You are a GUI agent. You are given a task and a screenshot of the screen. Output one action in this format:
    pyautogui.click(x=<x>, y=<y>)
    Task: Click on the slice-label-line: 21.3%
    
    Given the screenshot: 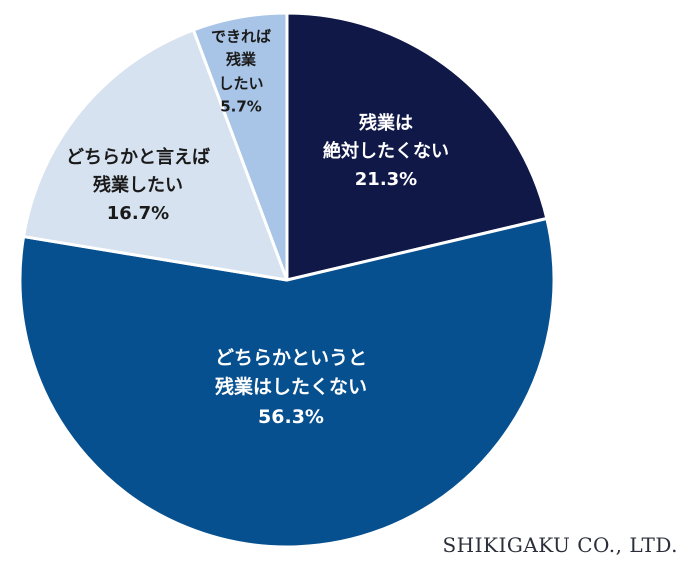 What is the action you would take?
    pyautogui.click(x=386, y=179)
    